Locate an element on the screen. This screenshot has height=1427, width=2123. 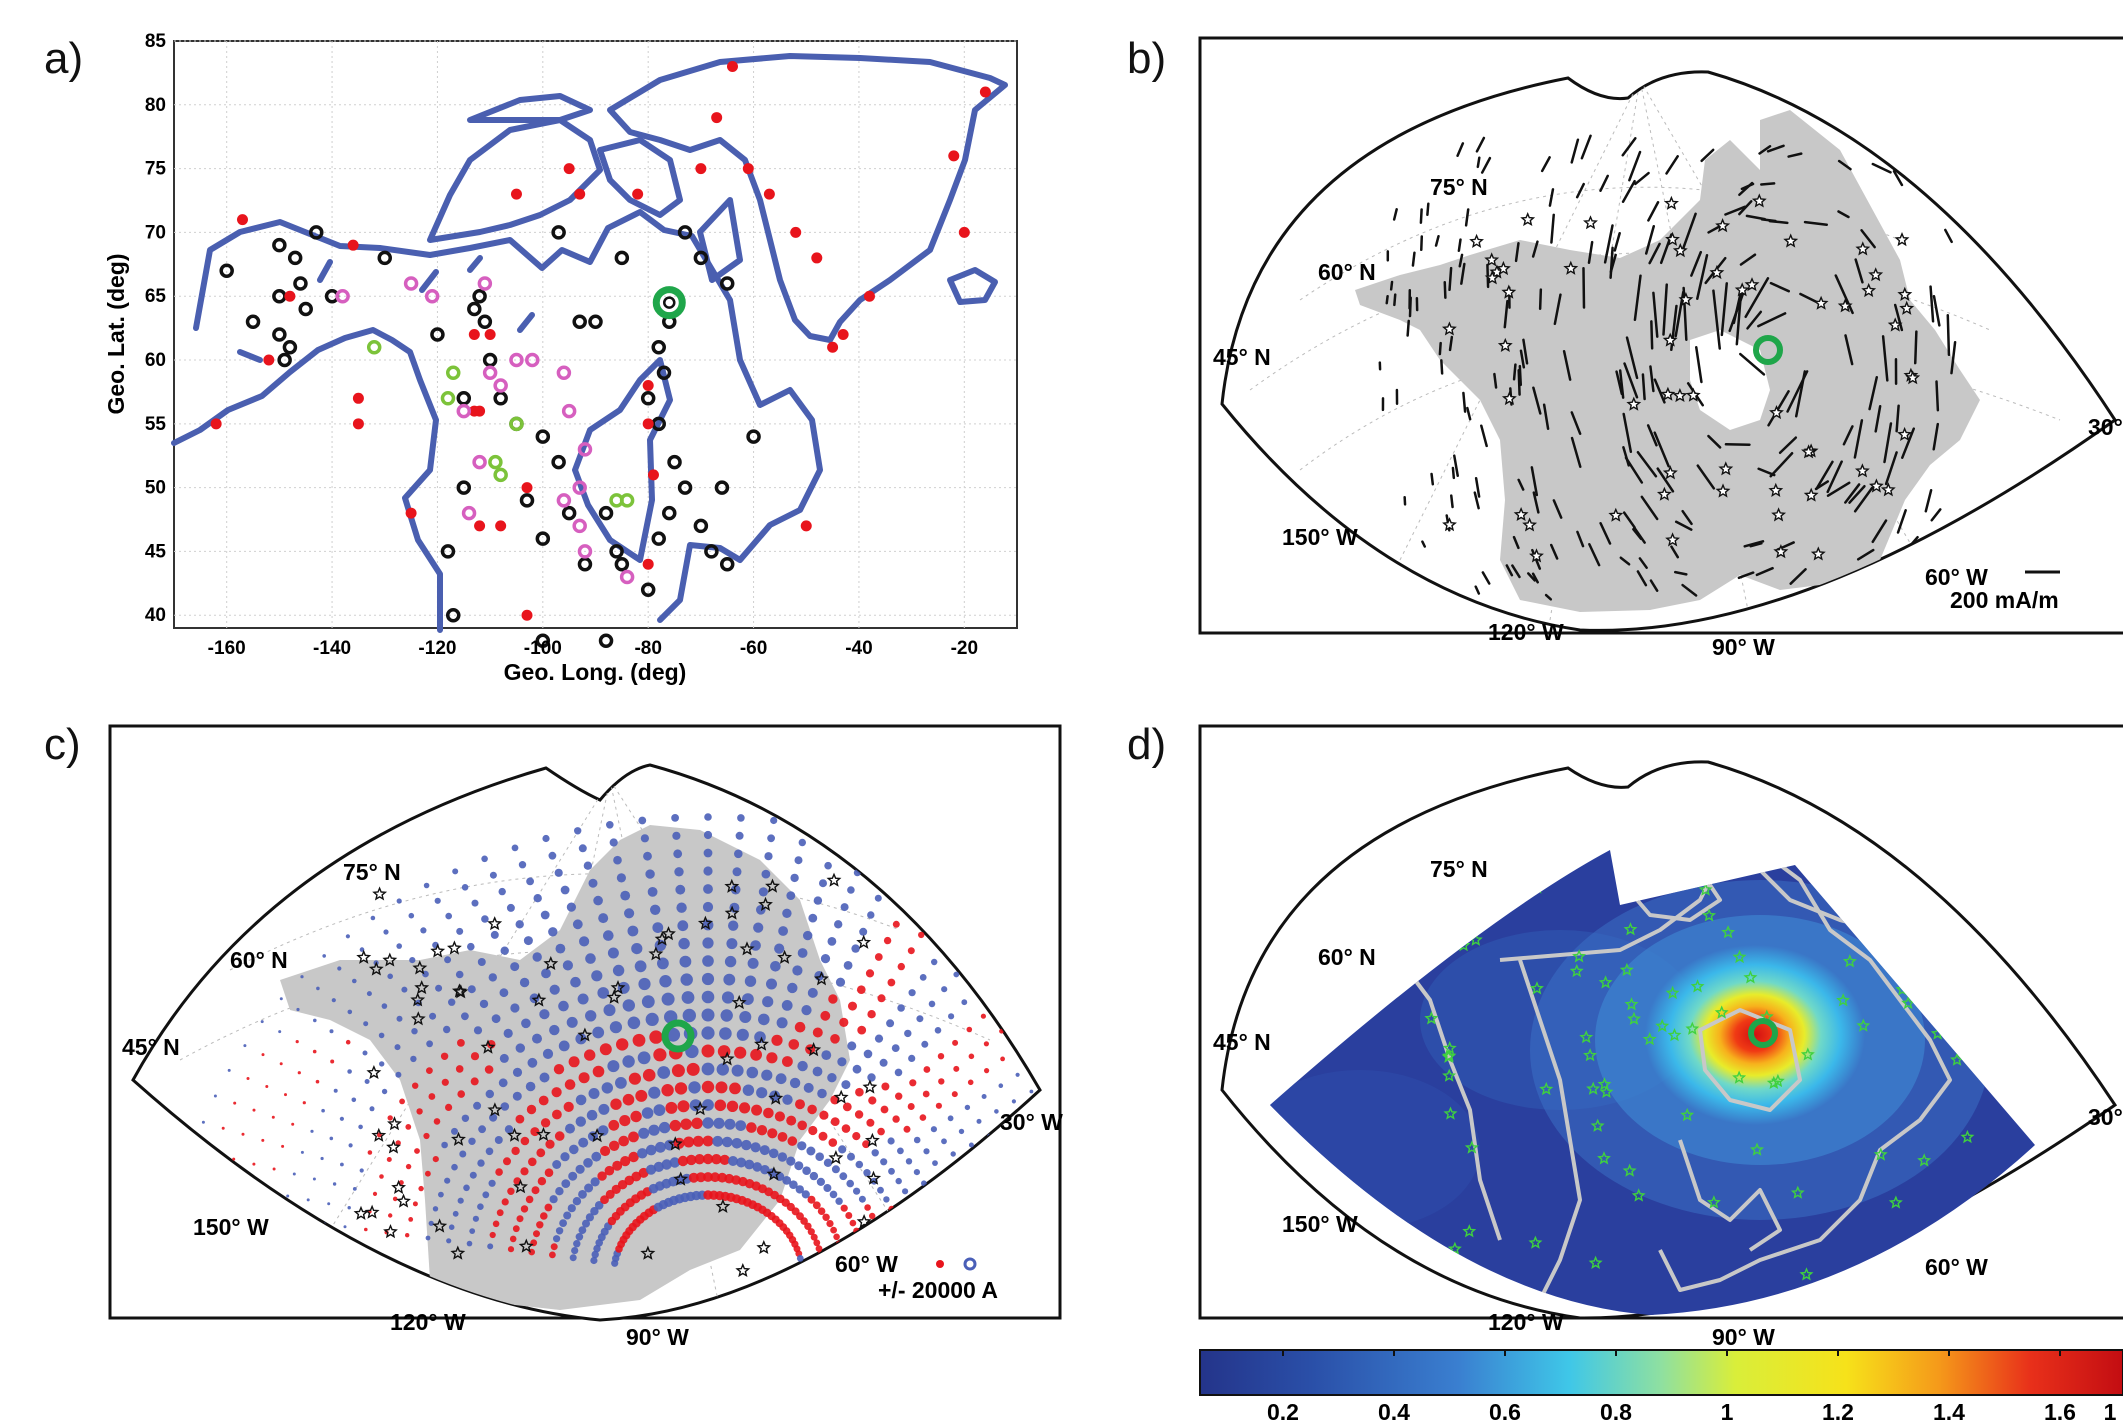
panel-d-label-45n: 45° N is located at coordinates (1242, 1042).